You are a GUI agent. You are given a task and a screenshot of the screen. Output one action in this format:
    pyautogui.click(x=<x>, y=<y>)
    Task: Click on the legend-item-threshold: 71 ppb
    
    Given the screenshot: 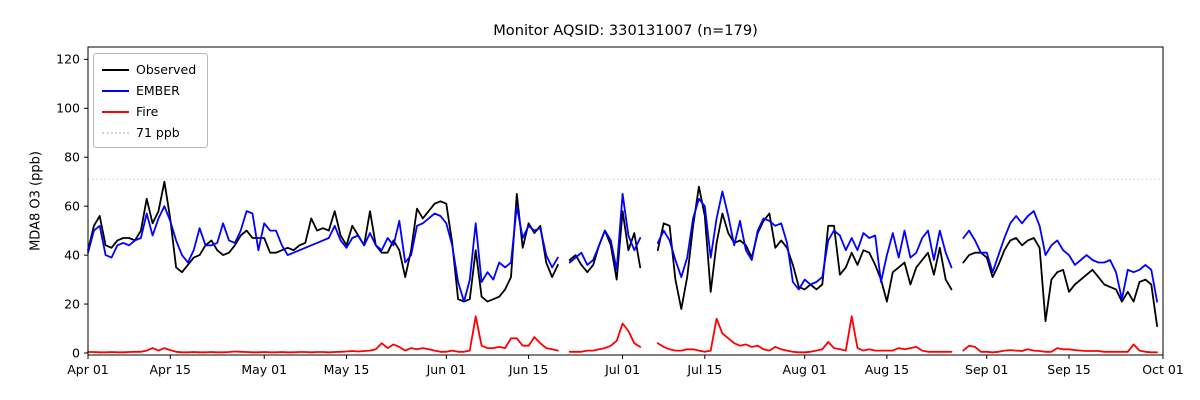 What is the action you would take?
    pyautogui.click(x=150, y=132)
    